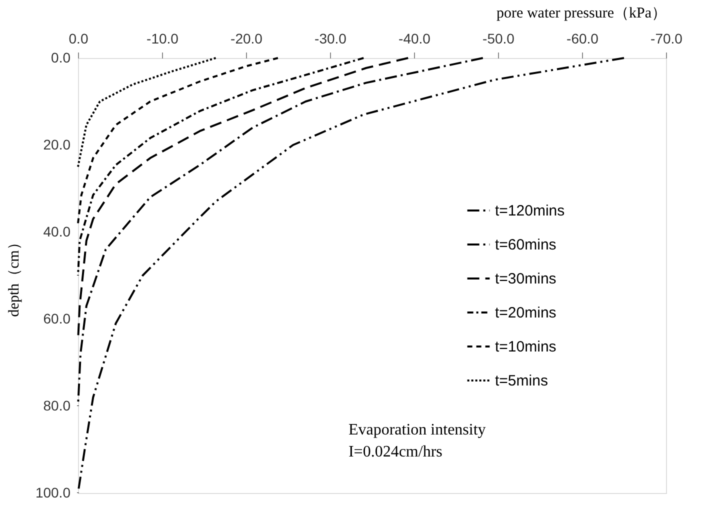 Image resolution: width=725 pixels, height=532 pixels. I want to click on y-tick-label: 20.0, so click(57, 144).